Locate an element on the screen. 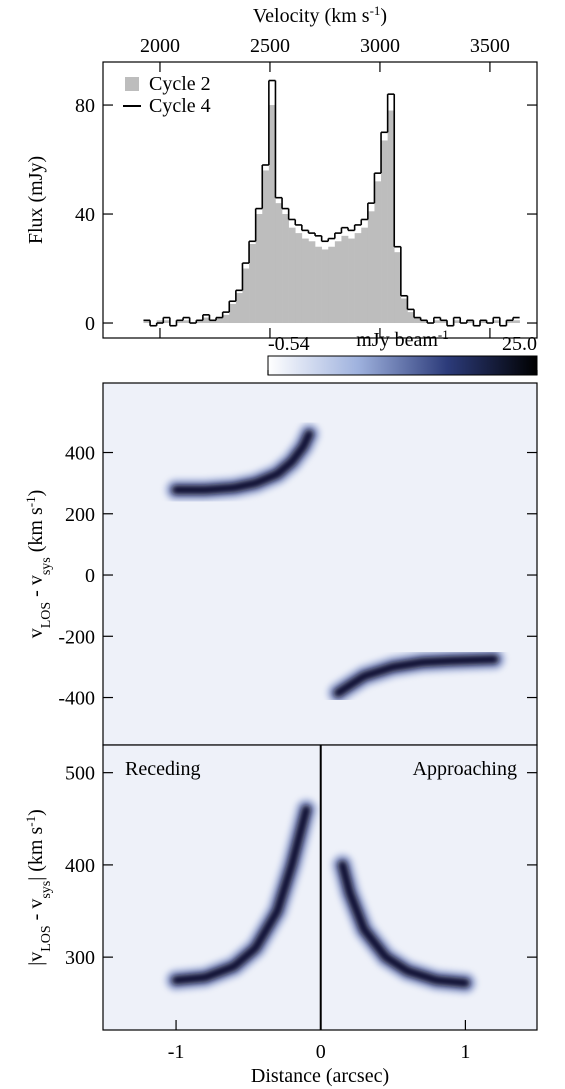 This screenshot has width=565, height=1089. y-tick-label: -400 is located at coordinates (76, 699).